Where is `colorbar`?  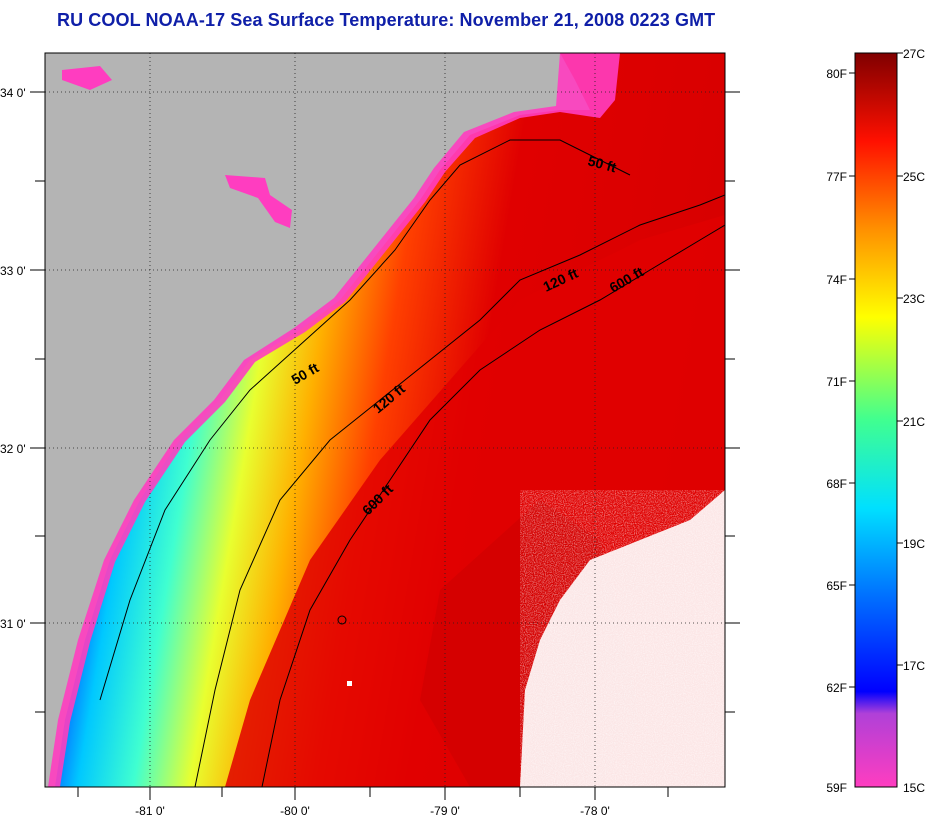 colorbar is located at coordinates (876, 420).